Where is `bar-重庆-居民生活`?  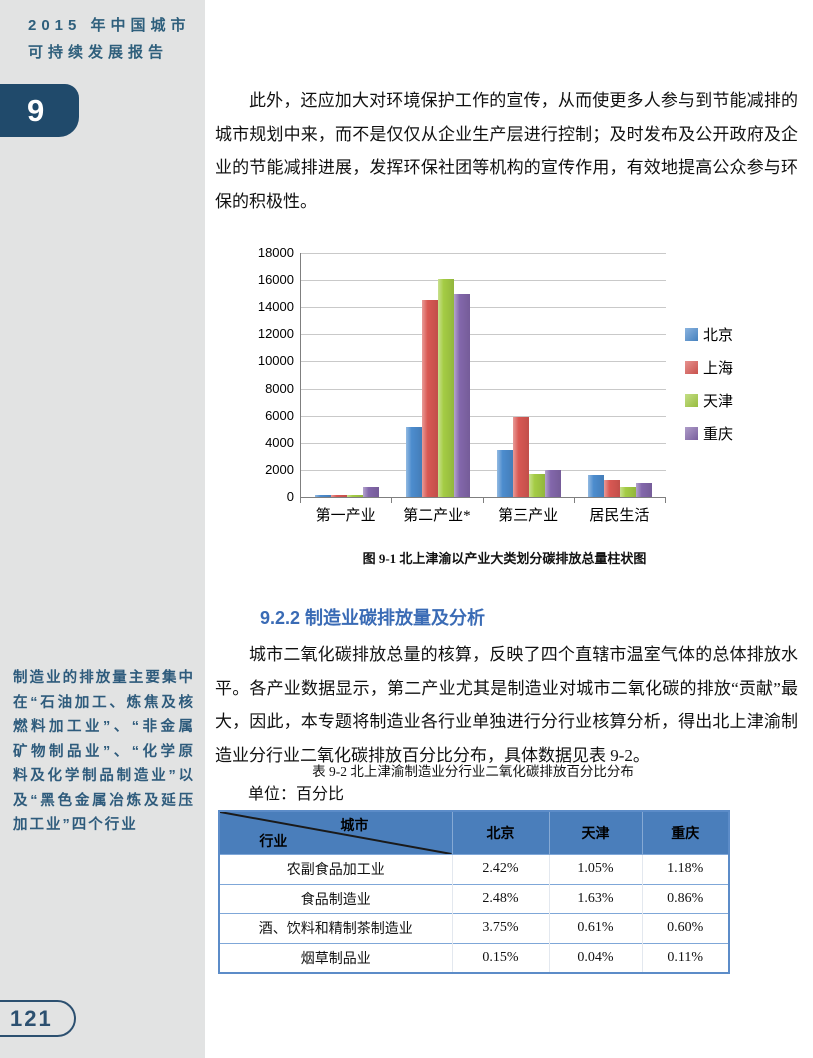 bar-重庆-居民生活 is located at coordinates (644, 490).